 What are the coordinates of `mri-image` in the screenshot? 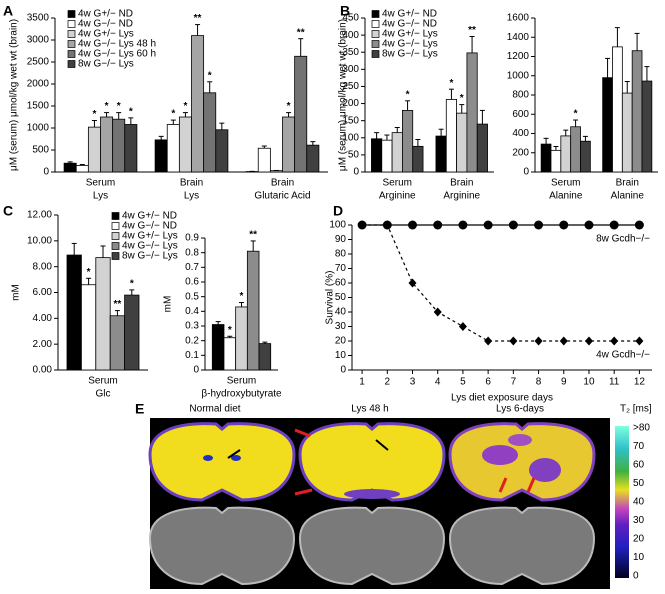 It's located at (372, 546).